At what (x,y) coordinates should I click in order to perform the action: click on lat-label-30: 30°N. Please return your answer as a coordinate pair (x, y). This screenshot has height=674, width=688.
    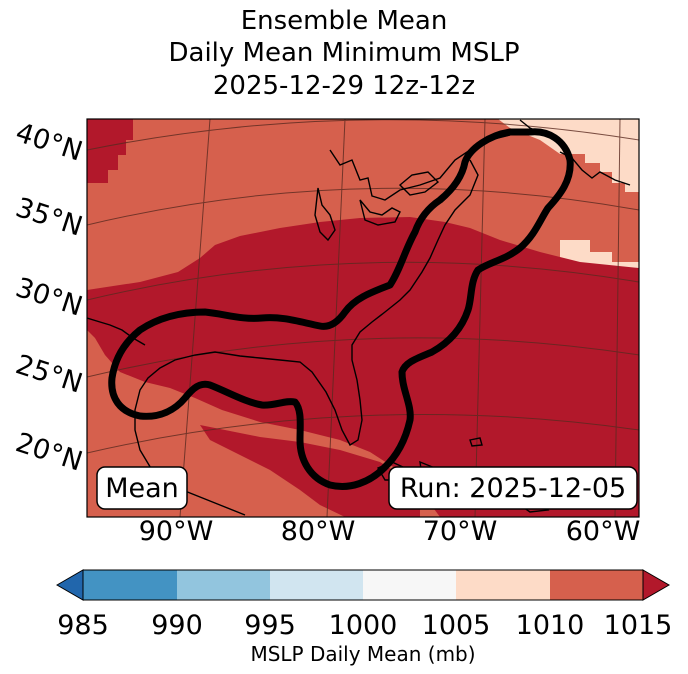
    Looking at the image, I should click on (49, 297).